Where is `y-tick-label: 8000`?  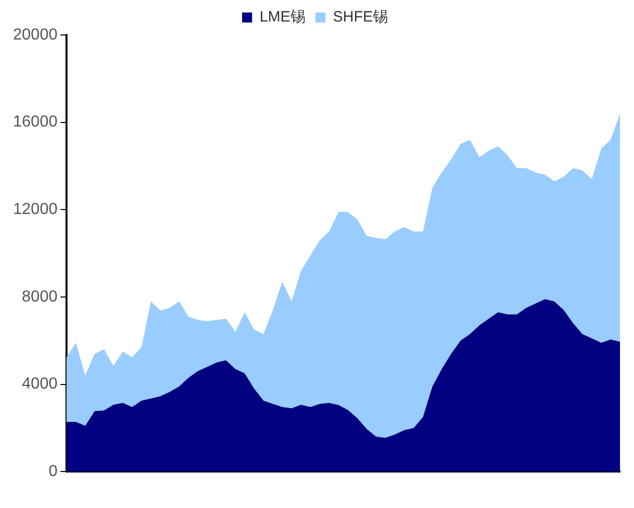
y-tick-label: 8000 is located at coordinates (40, 297).